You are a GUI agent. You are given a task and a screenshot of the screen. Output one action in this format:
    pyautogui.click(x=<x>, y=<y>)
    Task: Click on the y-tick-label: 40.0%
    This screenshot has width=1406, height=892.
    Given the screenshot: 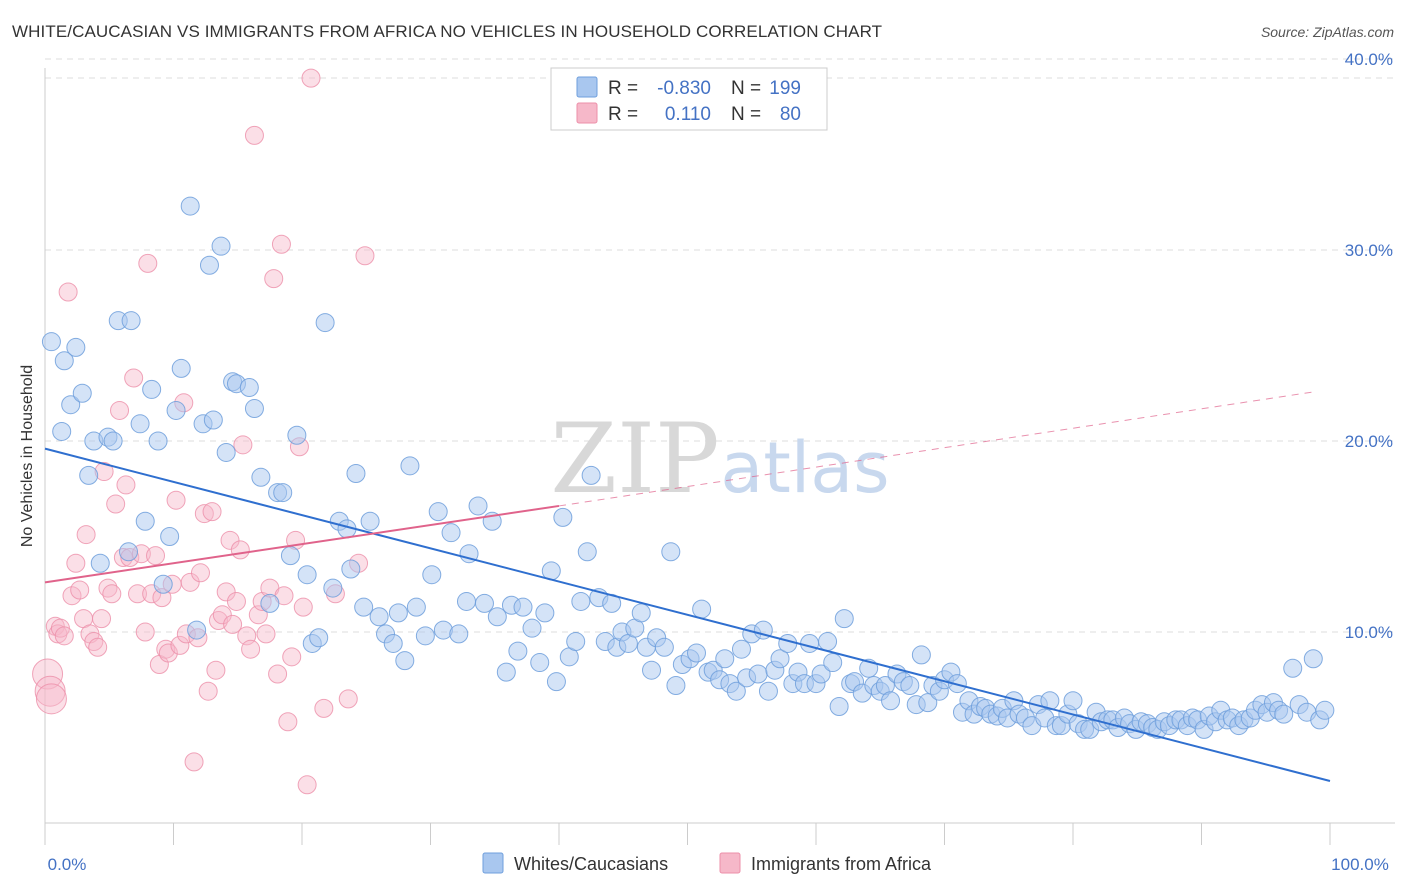 What is the action you would take?
    pyautogui.click(x=1369, y=59)
    